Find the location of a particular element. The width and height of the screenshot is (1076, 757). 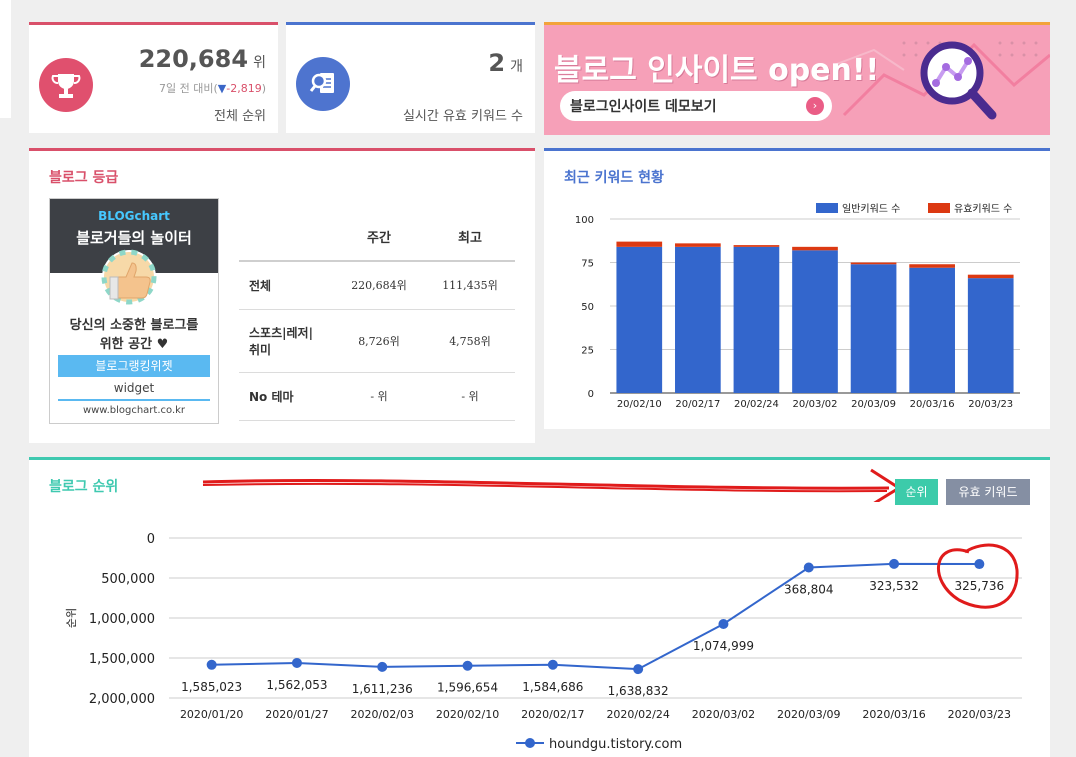

widget-tagline-line1: 당신의 소중한 블로그를 is located at coordinates (134, 325).